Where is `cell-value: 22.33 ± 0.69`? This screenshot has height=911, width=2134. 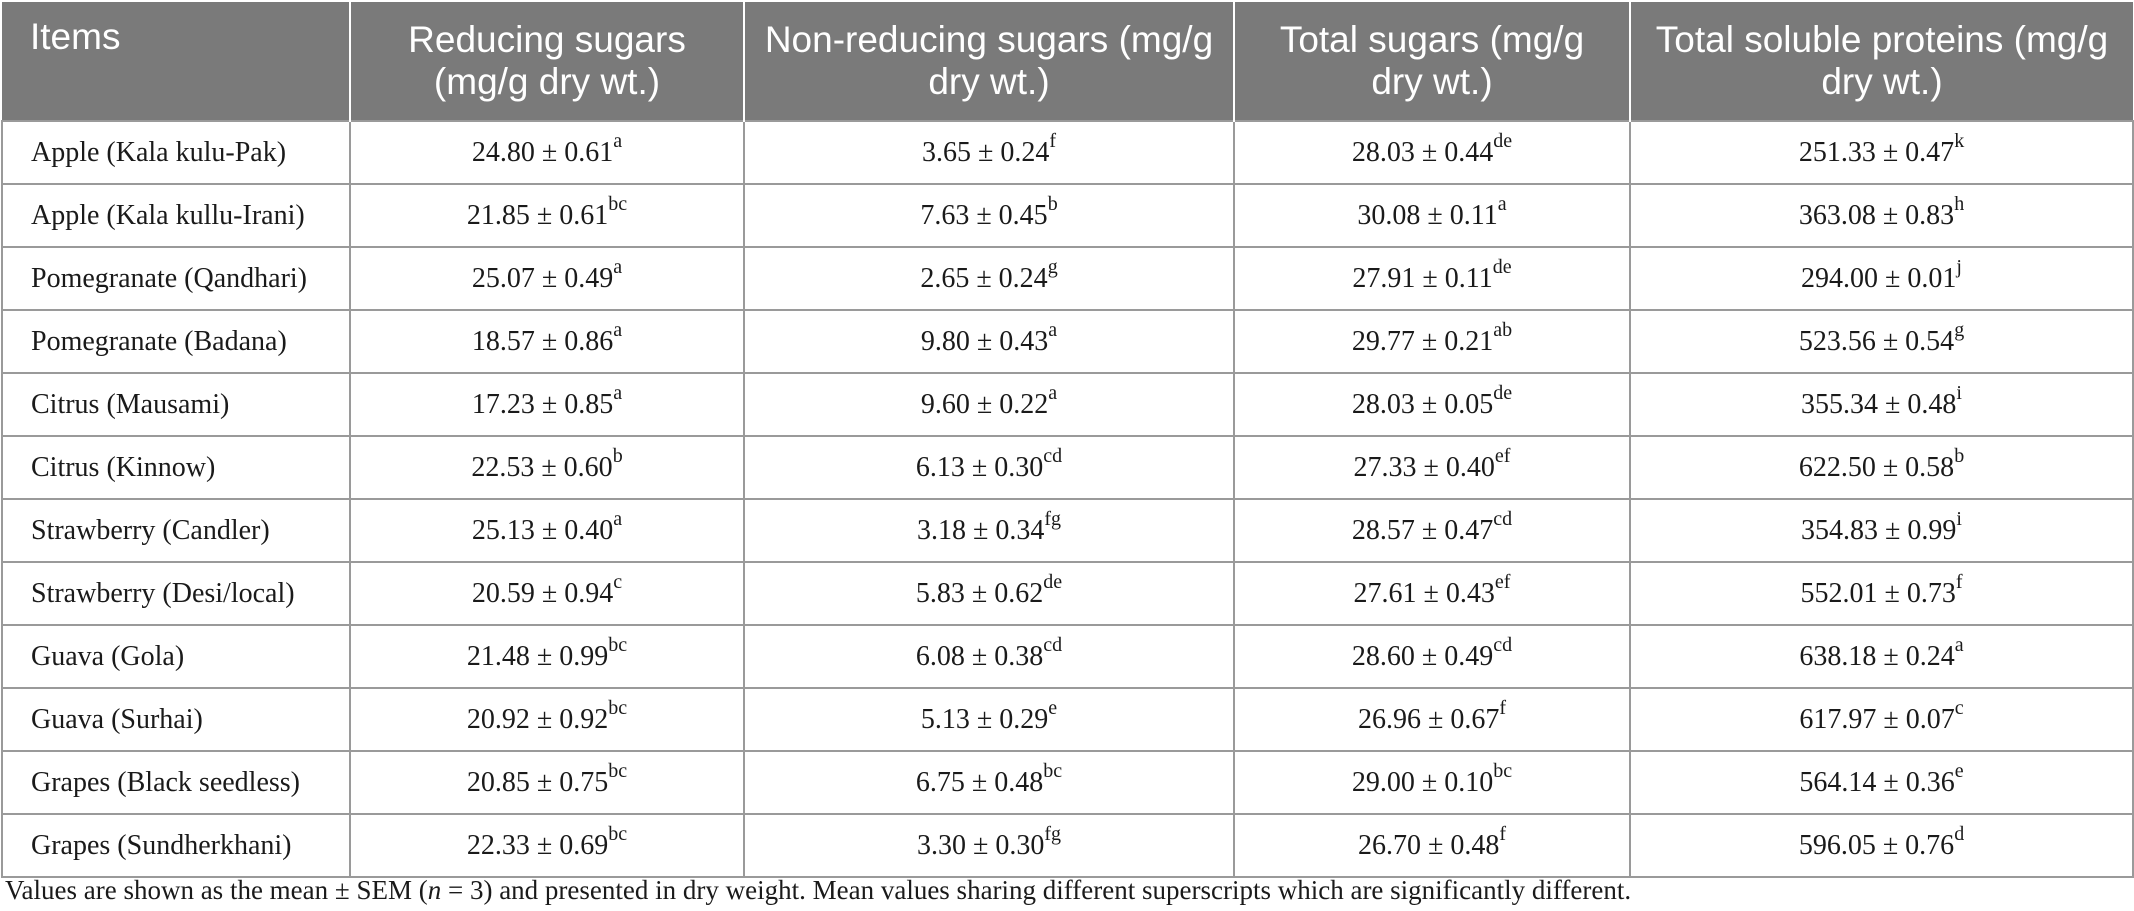
cell-value: 22.33 ± 0.69 is located at coordinates (537, 845).